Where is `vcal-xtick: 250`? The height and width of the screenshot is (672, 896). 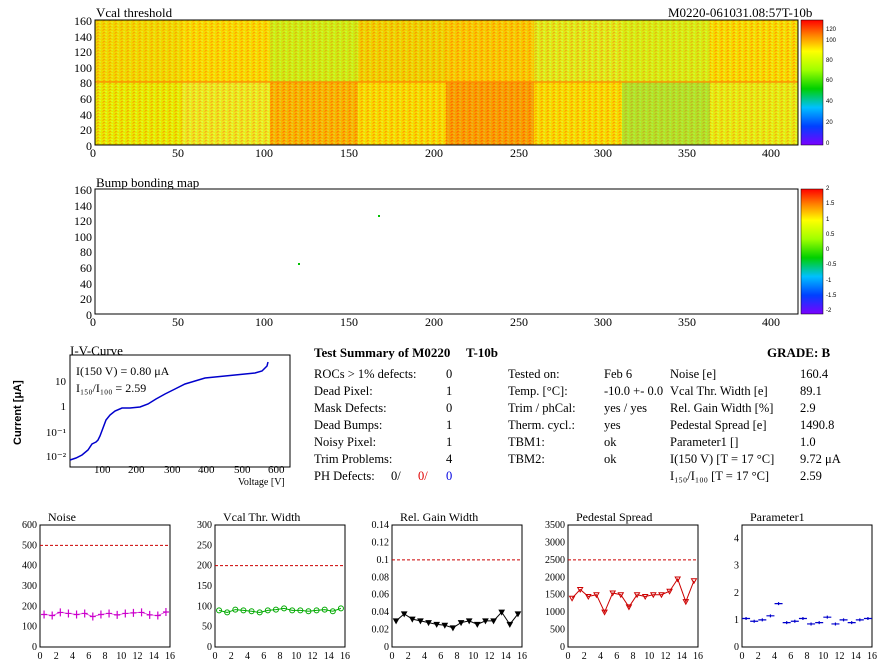
vcal-xtick: 250 is located at coordinates (519, 153).